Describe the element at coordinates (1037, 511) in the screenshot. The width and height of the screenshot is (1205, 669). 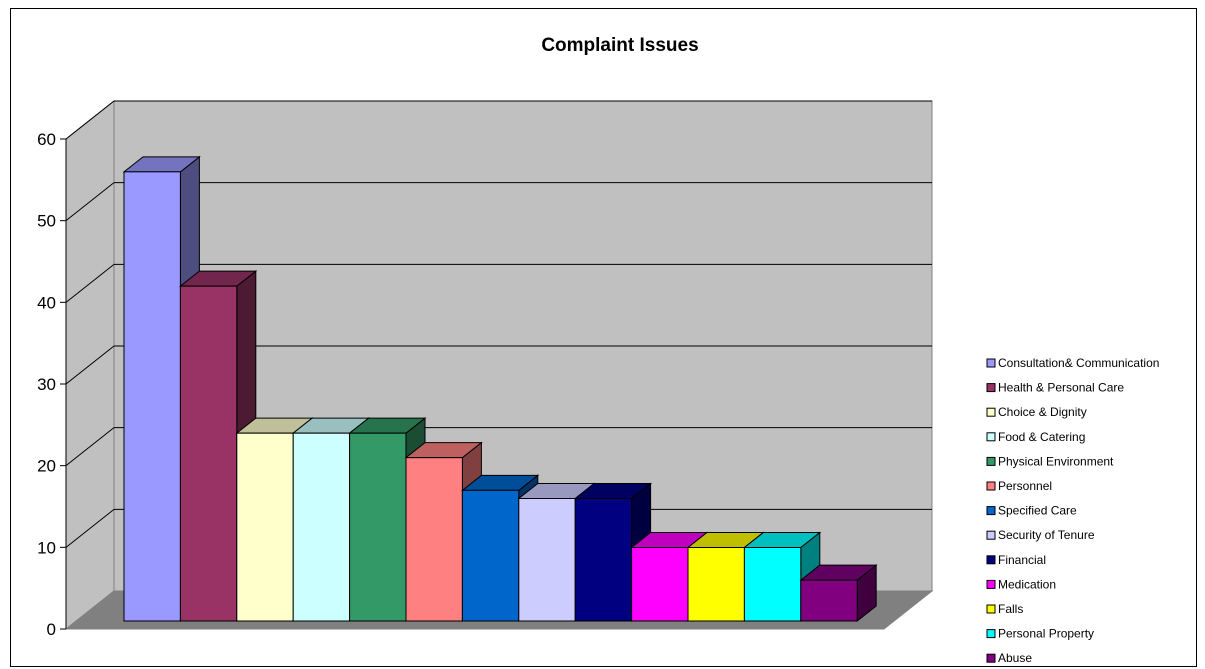
I see `legend-label: Specified Care` at that location.